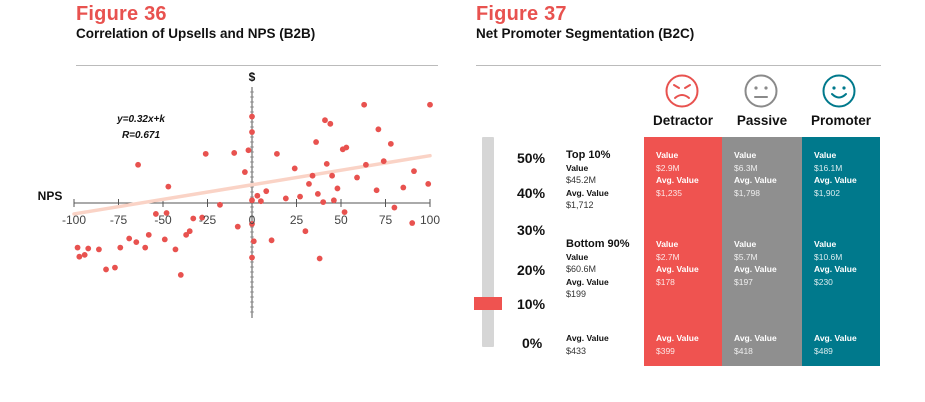 Image resolution: width=925 pixels, height=402 pixels. What do you see at coordinates (252, 220) in the screenshot?
I see `x-tick-label: 0` at bounding box center [252, 220].